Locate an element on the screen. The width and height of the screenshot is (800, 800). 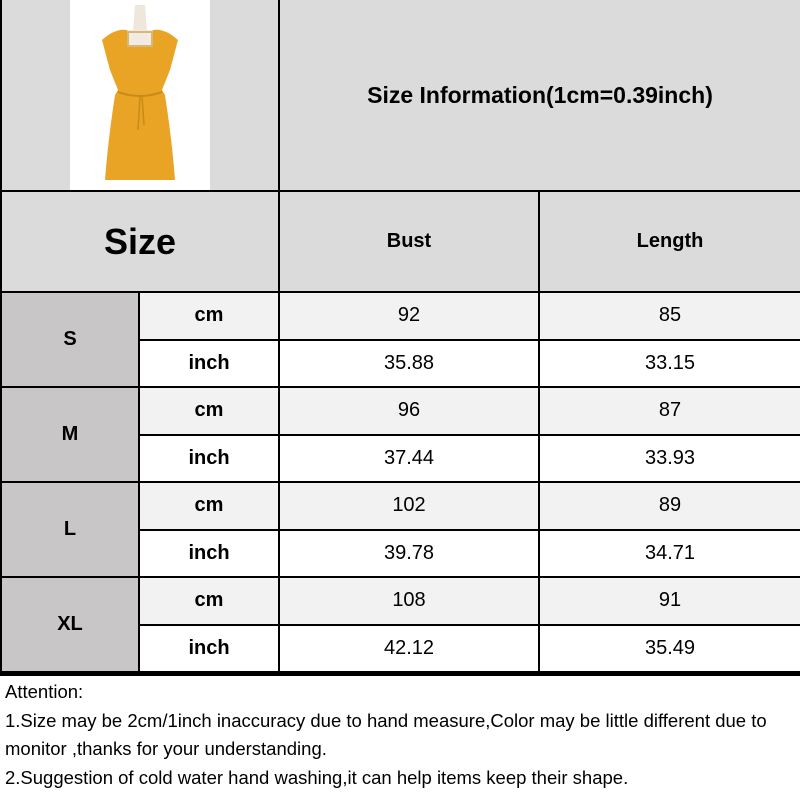
length-cell: 91 is located at coordinates (670, 601).